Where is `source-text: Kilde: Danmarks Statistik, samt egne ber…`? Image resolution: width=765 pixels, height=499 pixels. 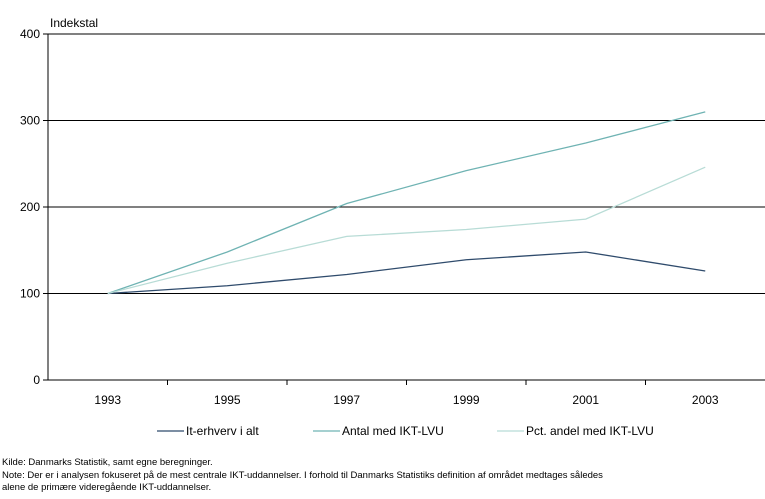
source-text: Kilde: Danmarks Statistik, samt egne ber… is located at coordinates (107, 462).